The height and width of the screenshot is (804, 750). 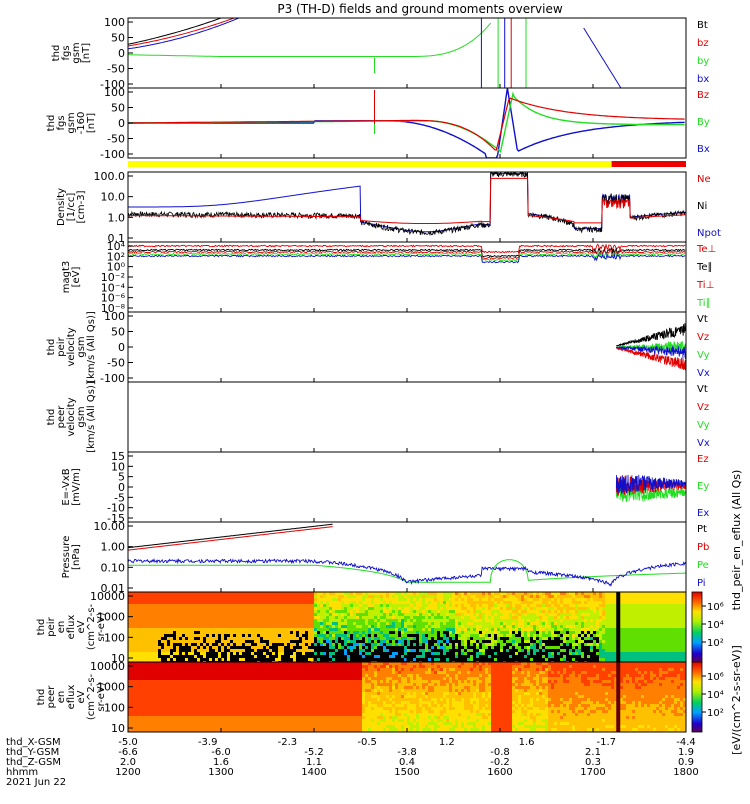 I want to click on y-tick-label: 0.10, so click(x=113, y=567).